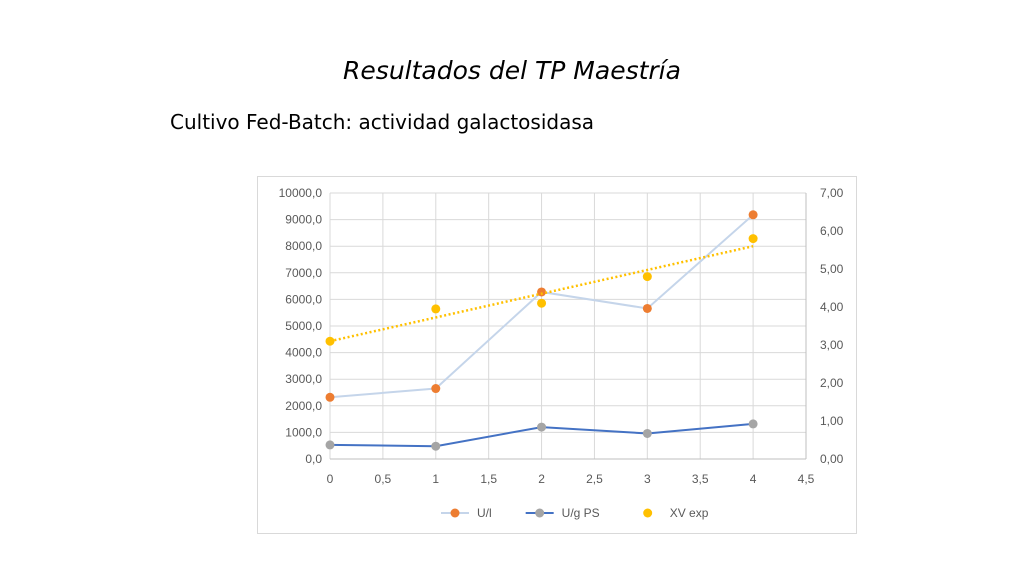  I want to click on y-left-tick-label: 0,0, so click(313, 459).